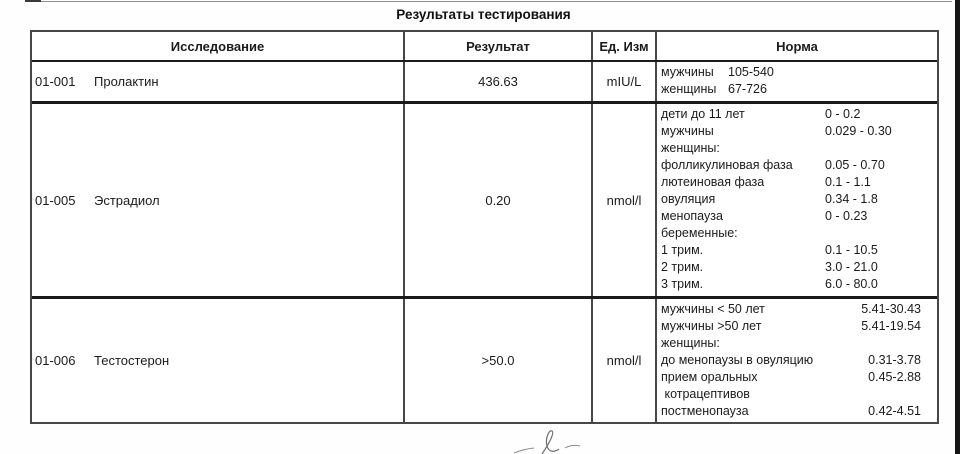 This screenshot has height=454, width=960. Describe the element at coordinates (796, 46) in the screenshot. I see `col-header-norm: Норма` at that location.